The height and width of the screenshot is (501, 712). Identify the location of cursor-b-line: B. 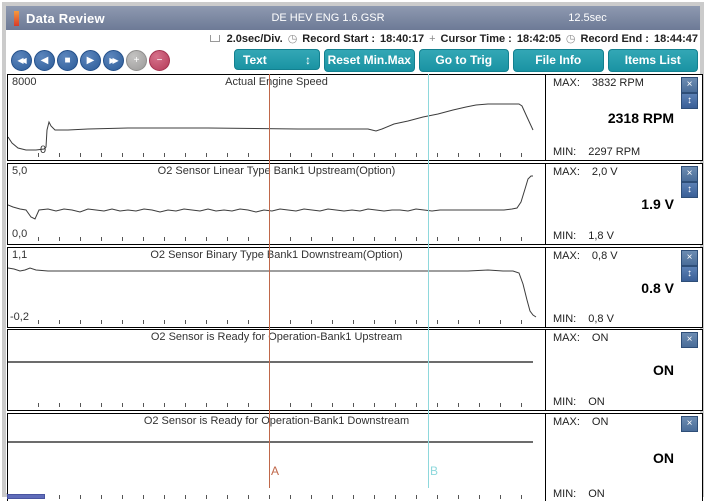
(433, 281).